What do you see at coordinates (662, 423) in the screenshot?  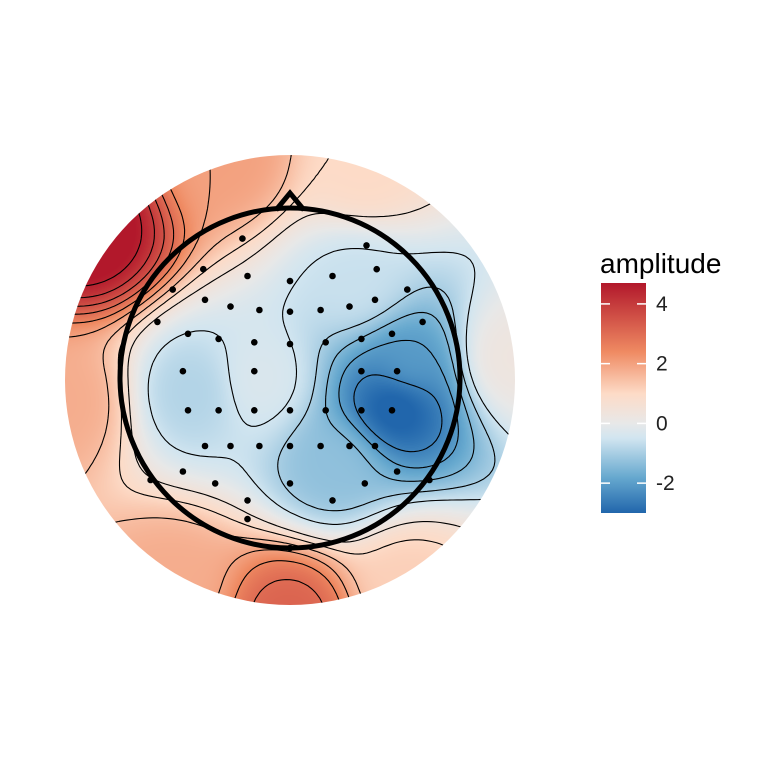 I see `legend-tick-label: 0` at bounding box center [662, 423].